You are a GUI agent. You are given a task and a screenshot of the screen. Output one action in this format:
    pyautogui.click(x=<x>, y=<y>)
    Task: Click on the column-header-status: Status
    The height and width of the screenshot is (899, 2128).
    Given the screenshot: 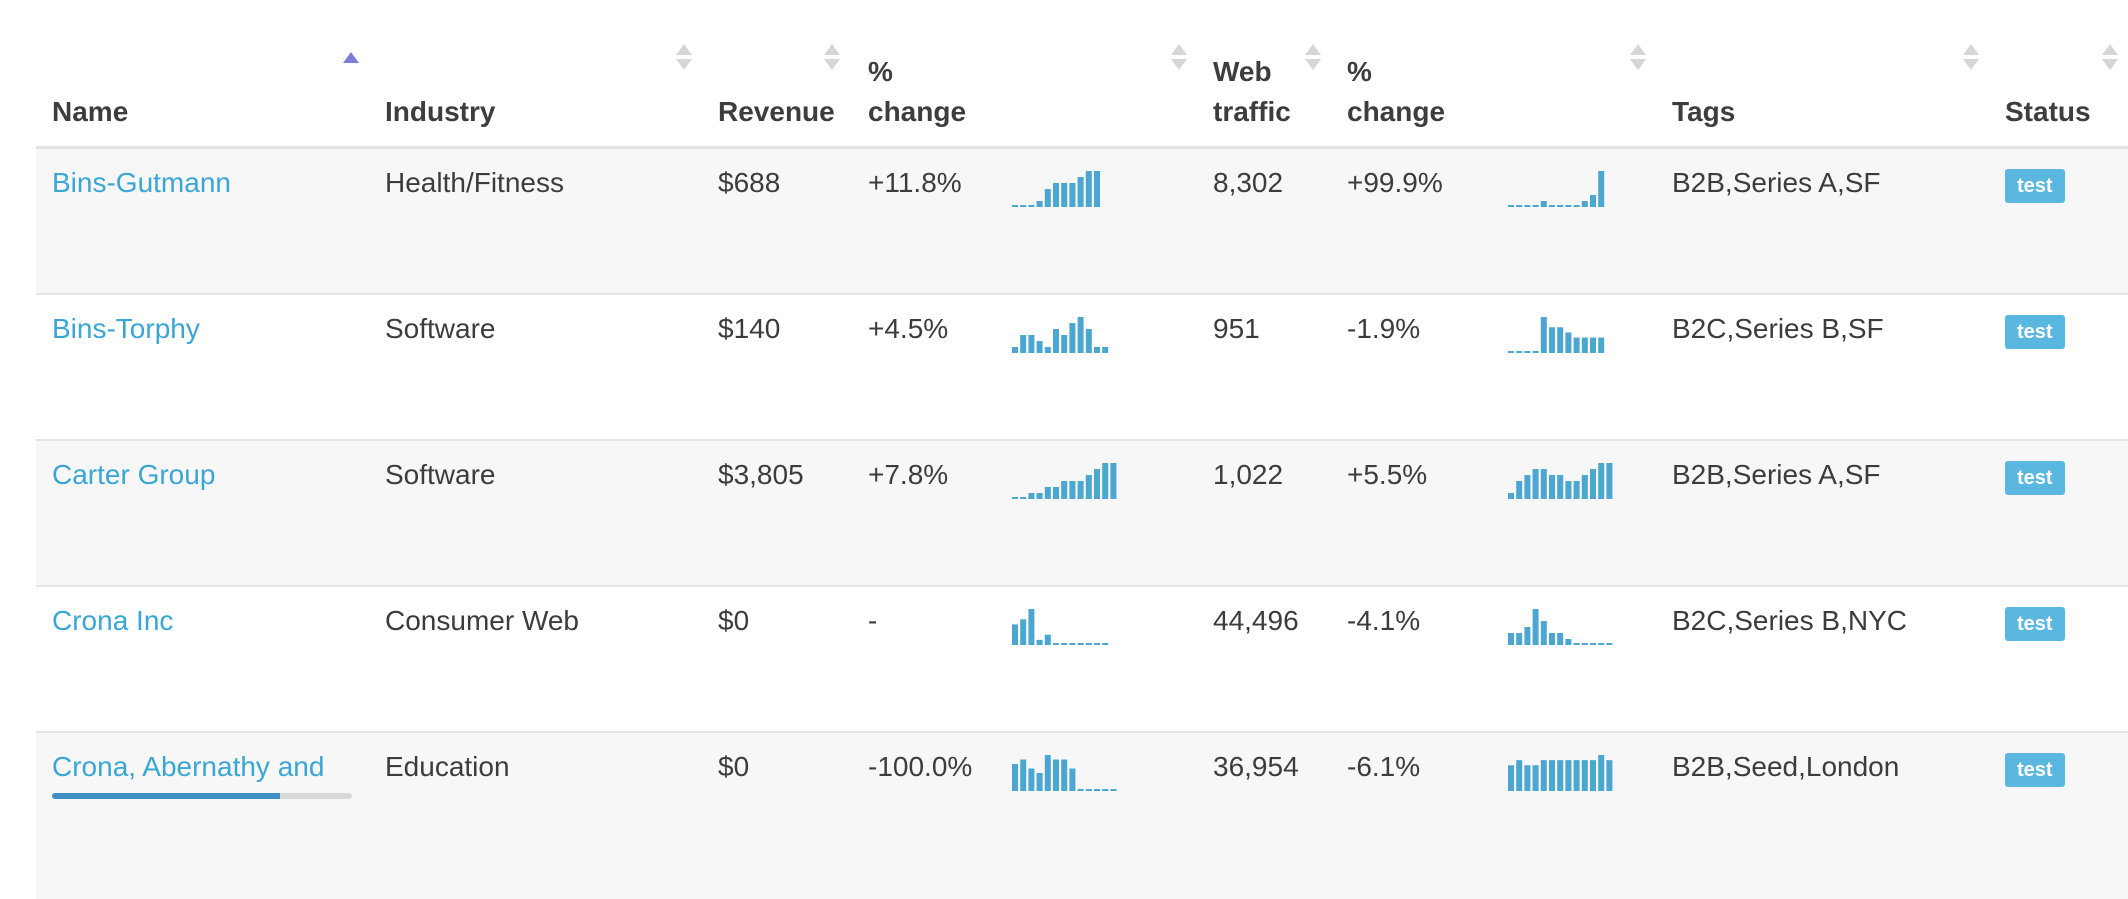 What is the action you would take?
    pyautogui.click(x=2058, y=91)
    